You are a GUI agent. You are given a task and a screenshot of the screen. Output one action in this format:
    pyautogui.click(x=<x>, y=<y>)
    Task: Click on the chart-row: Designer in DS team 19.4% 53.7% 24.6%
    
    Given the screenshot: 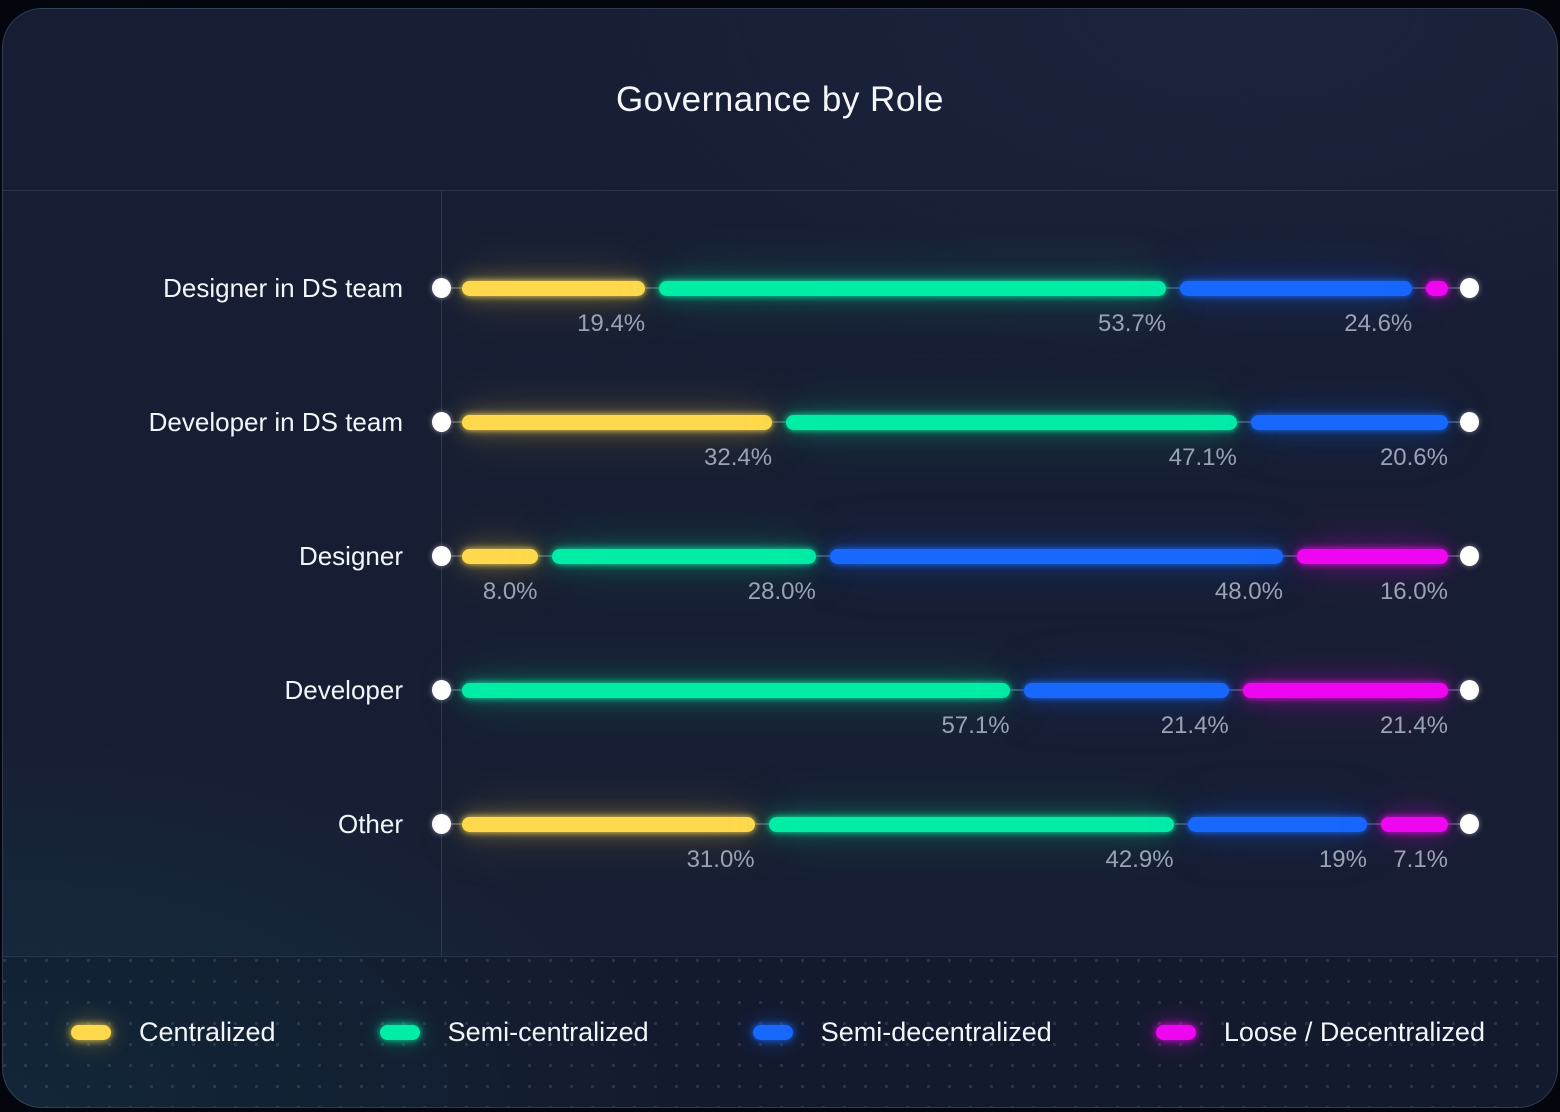 What is the action you would take?
    pyautogui.click(x=780, y=288)
    